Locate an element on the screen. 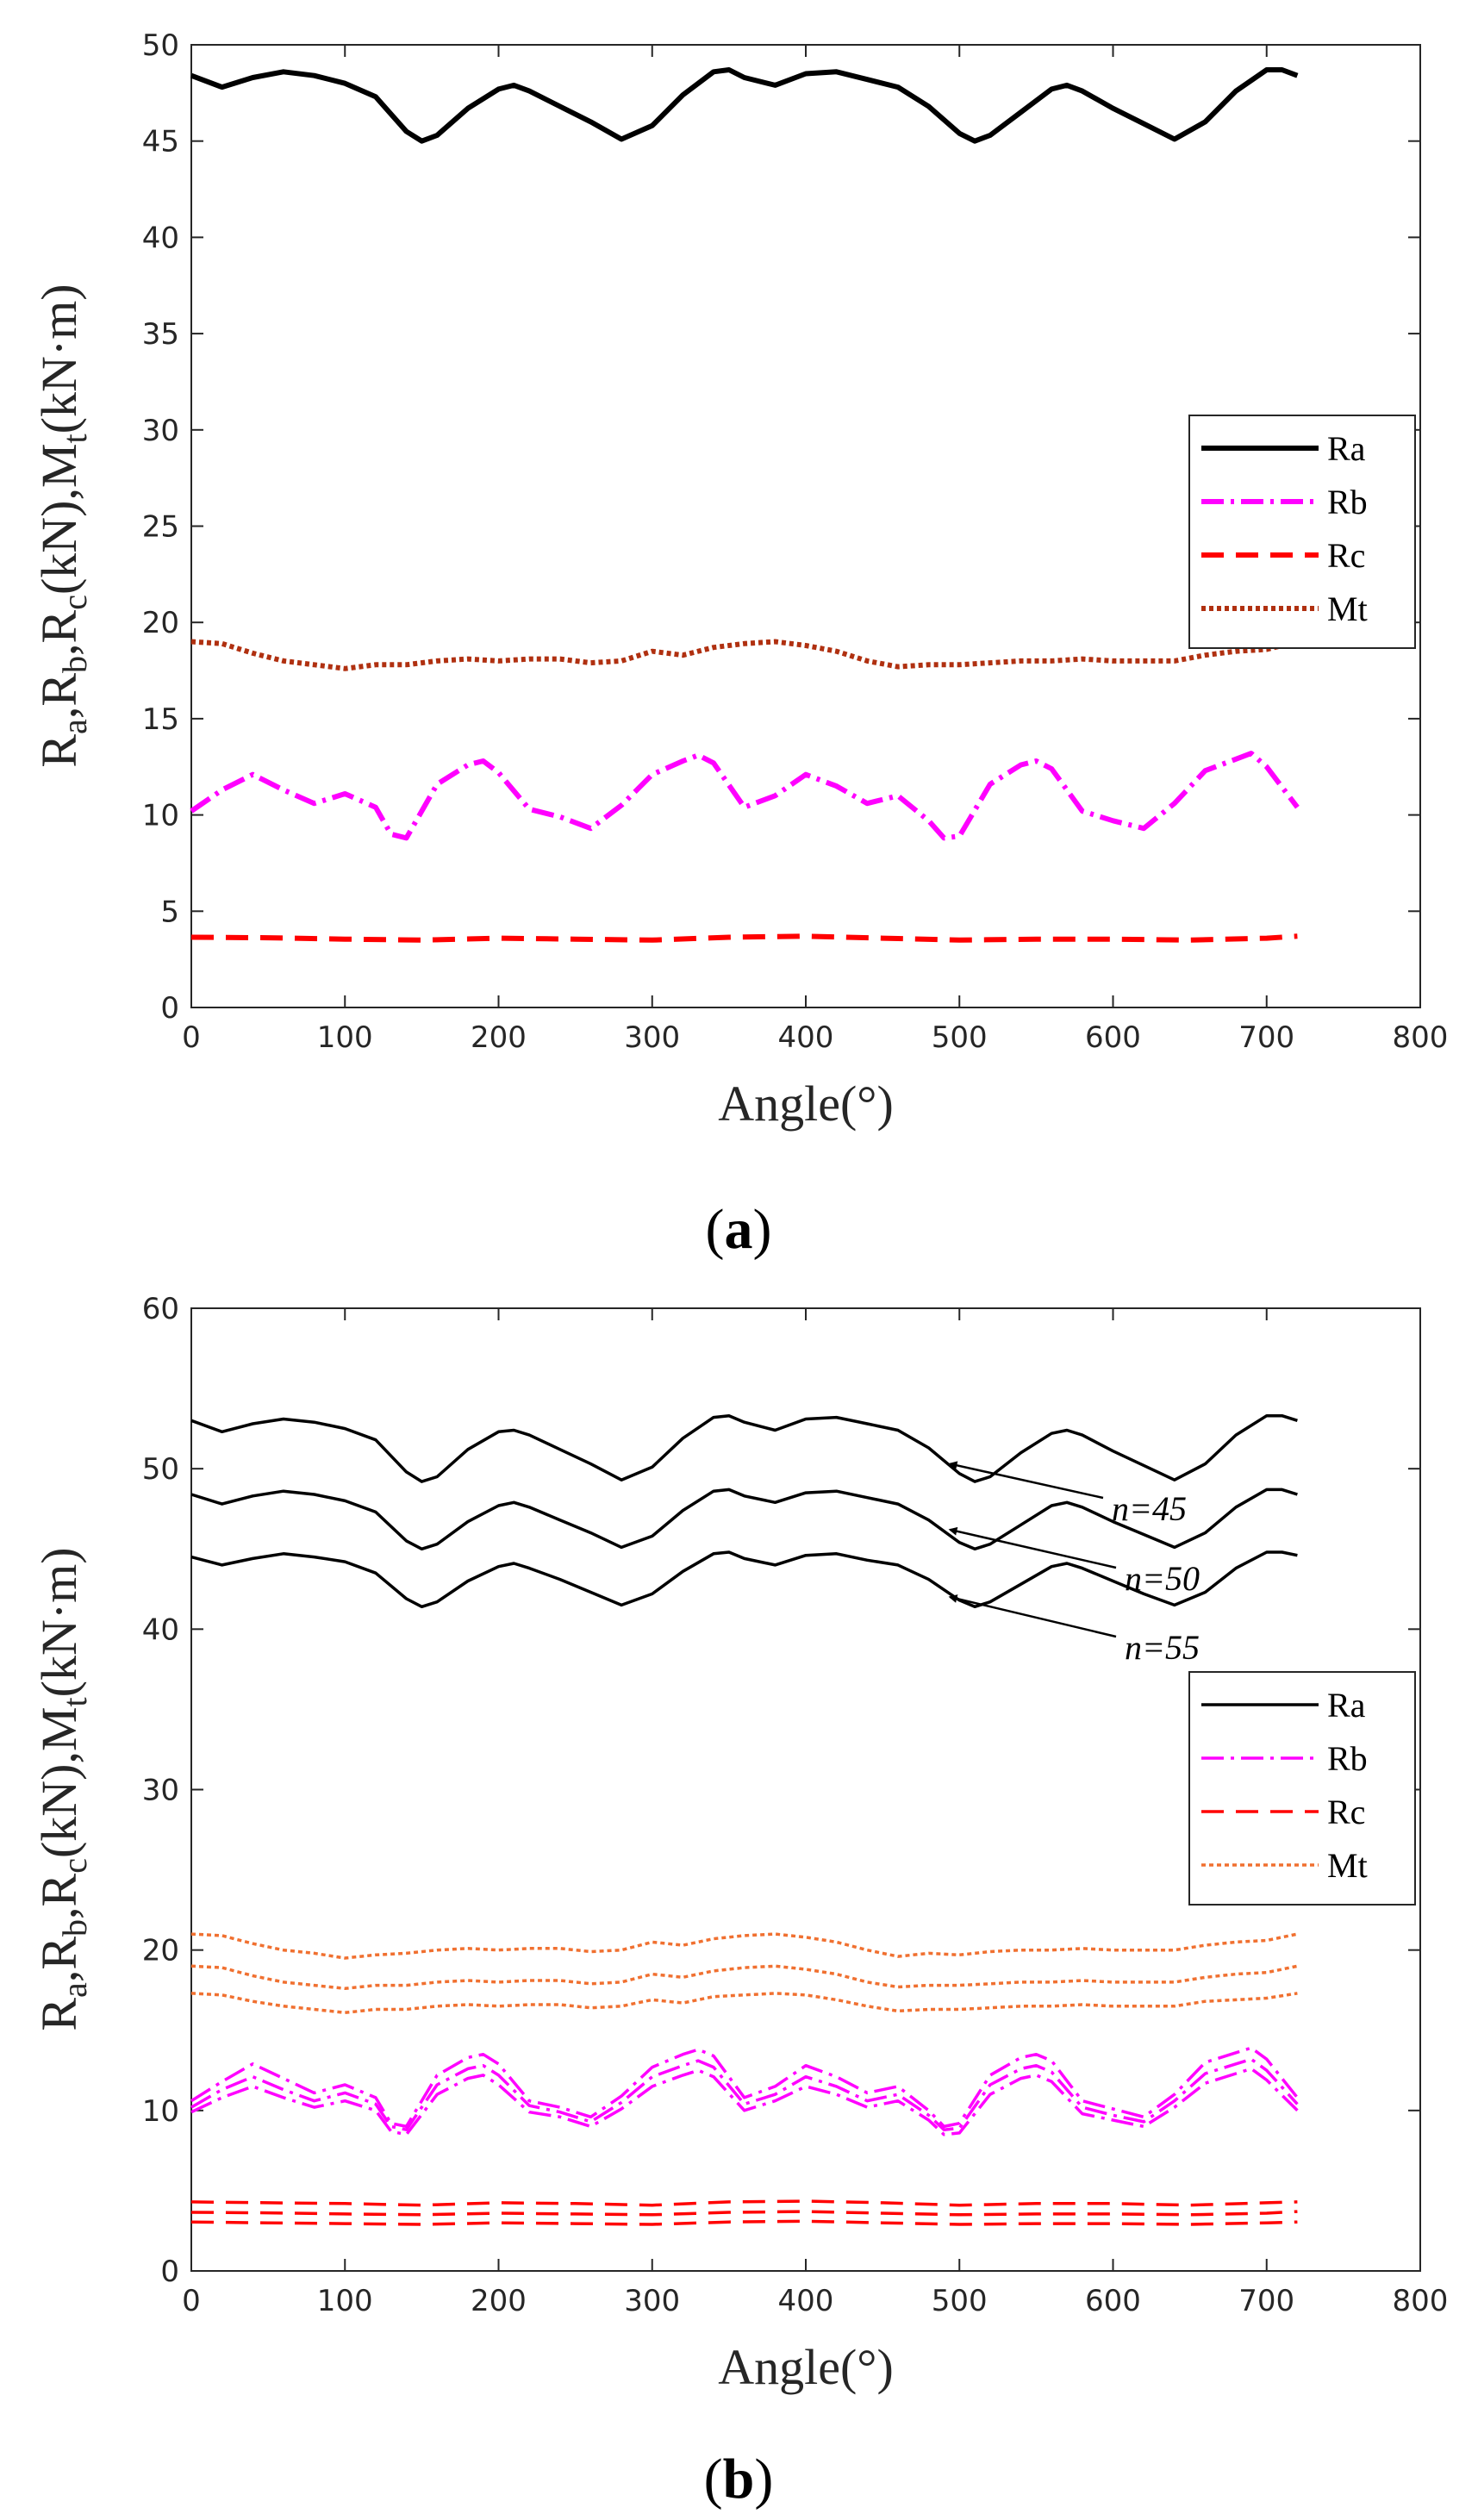 The height and width of the screenshot is (2520, 1478). panel-b-legend: Ra Rb Rc Mt is located at coordinates (1302, 1789).